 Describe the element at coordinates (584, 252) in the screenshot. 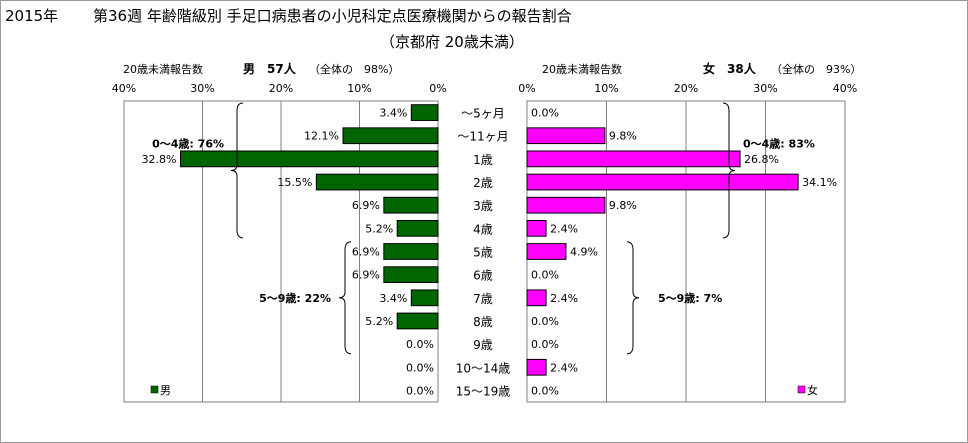

I see `female-data-label: 4.9%` at that location.